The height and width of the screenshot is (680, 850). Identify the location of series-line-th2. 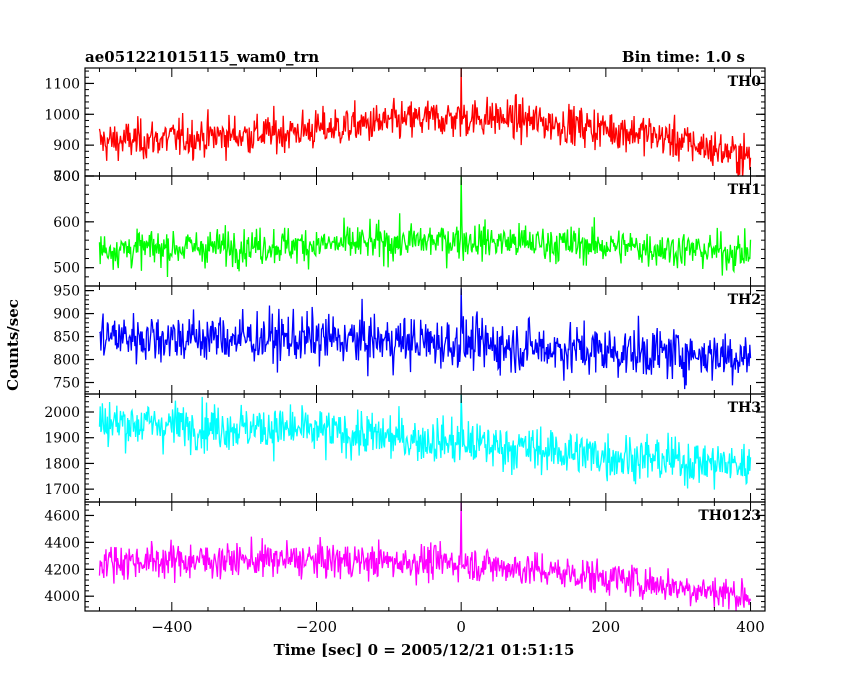
(425, 339).